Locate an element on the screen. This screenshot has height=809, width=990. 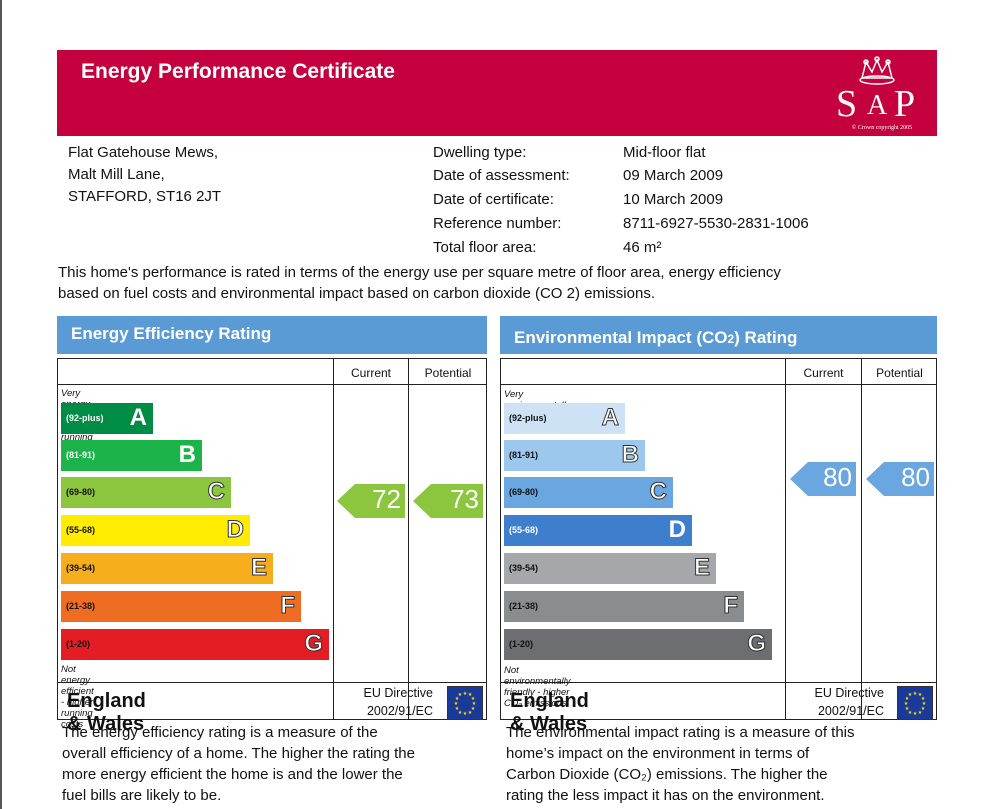
rating-band-e: (39-54) E is located at coordinates (610, 568).